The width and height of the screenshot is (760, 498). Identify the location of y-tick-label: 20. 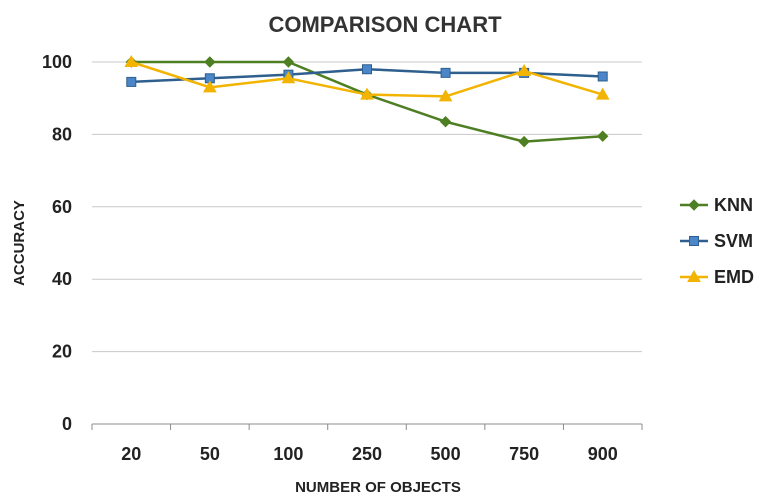
(62, 352).